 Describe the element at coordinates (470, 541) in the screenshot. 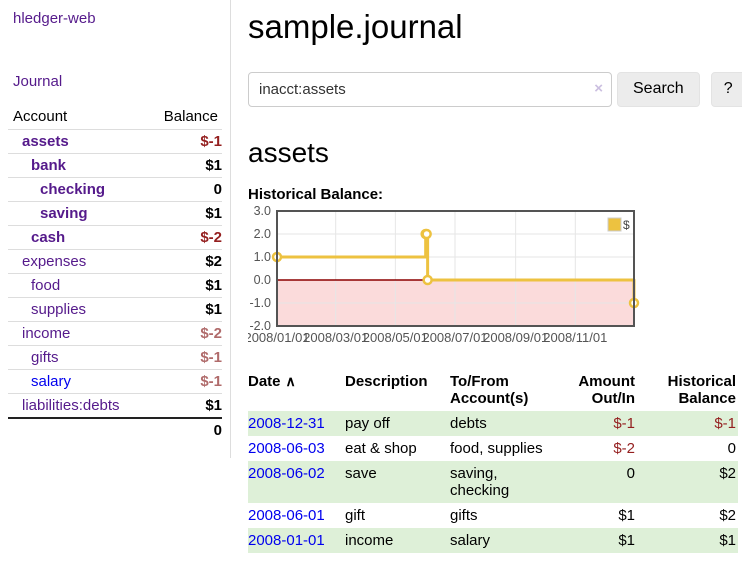

I see `transaction-accounts: salary` at that location.